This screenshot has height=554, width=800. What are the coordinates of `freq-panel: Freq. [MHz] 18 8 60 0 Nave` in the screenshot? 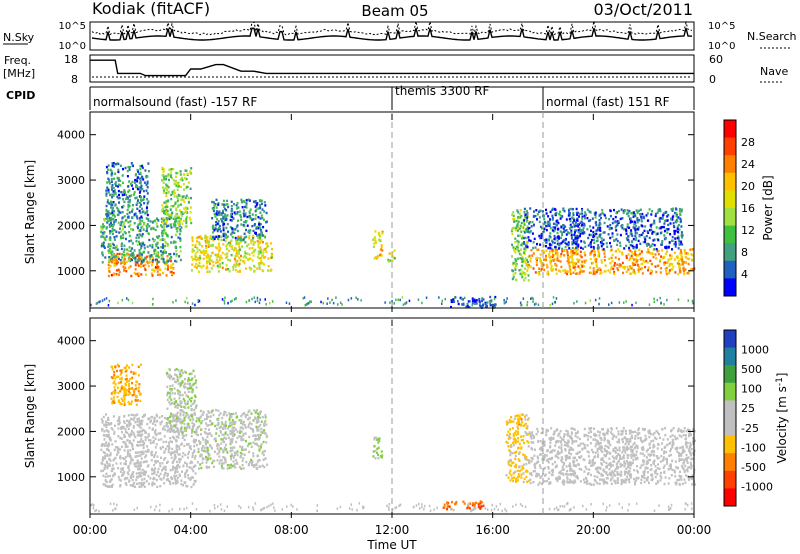 It's located at (395, 69).